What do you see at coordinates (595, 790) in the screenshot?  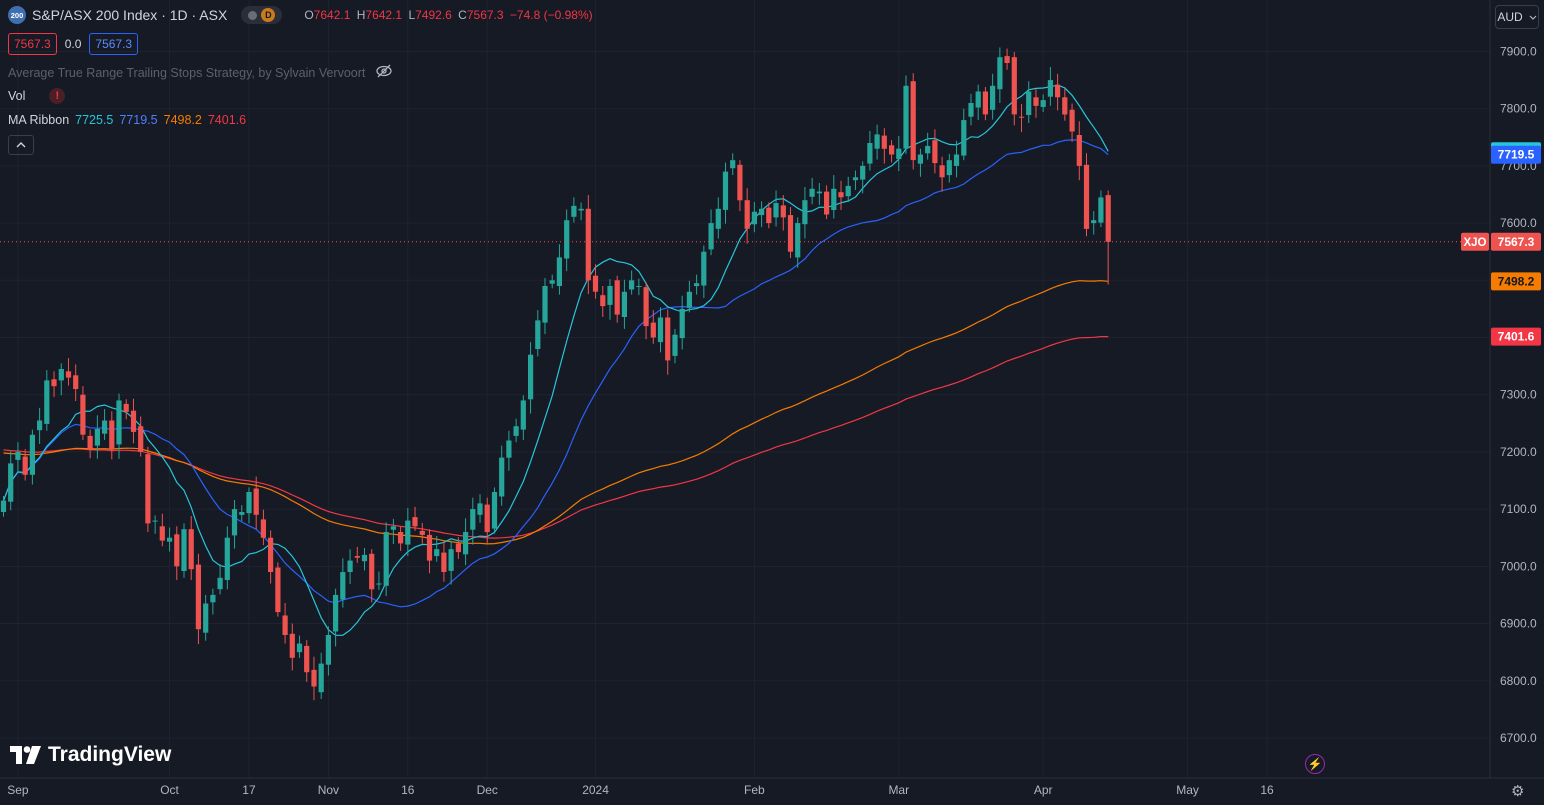 I see `time-tick-label: 2024` at bounding box center [595, 790].